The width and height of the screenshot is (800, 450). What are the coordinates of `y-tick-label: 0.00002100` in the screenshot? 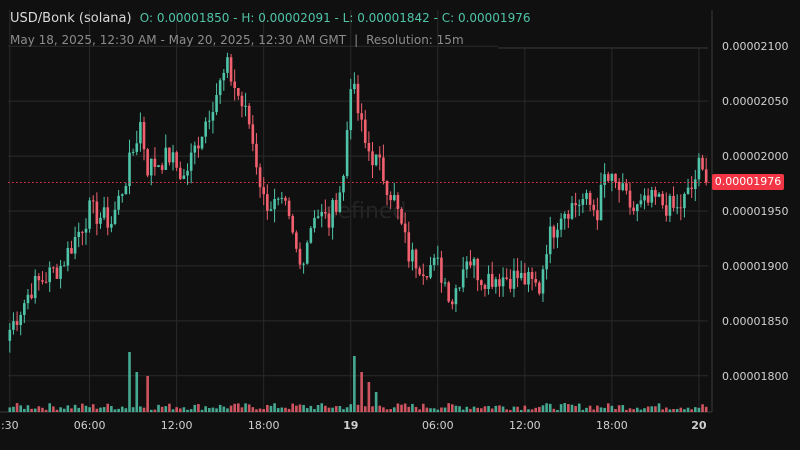 It's located at (755, 46).